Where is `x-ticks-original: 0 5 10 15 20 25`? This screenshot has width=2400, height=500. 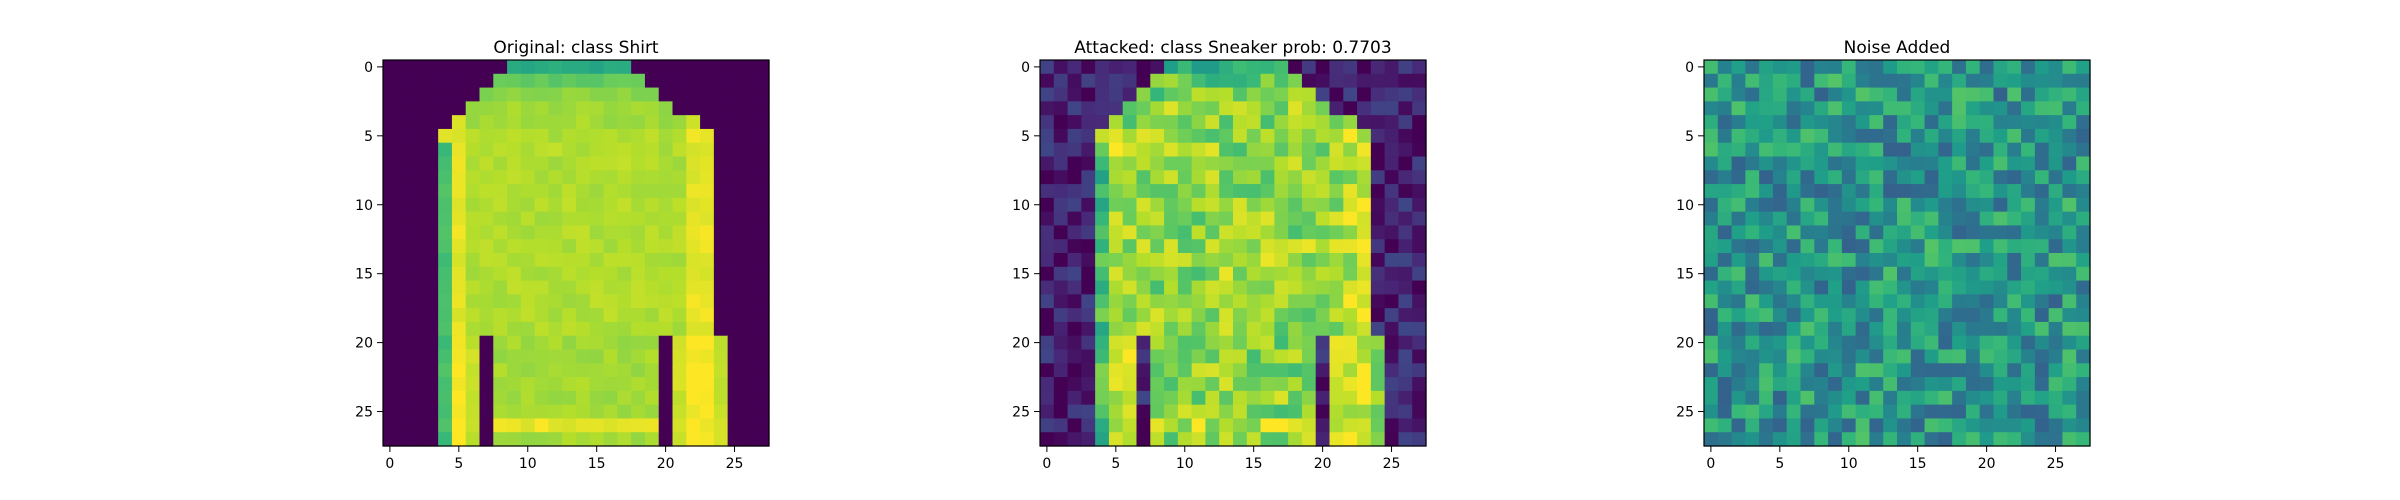
x-ticks-original: 0 5 10 15 20 25 is located at coordinates (564, 459).